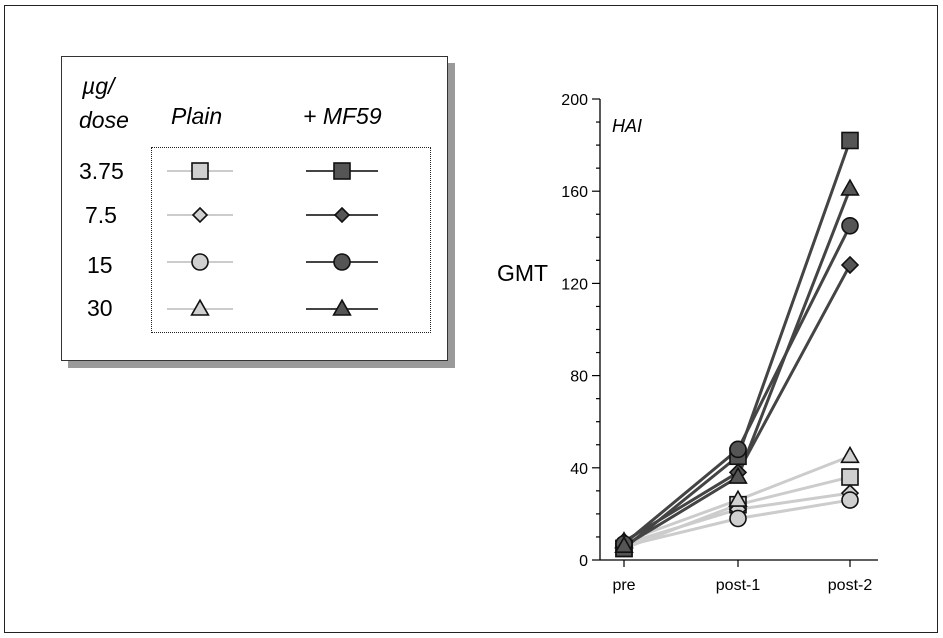  Describe the element at coordinates (583, 561) in the screenshot. I see `y-tick-label: 0` at that location.